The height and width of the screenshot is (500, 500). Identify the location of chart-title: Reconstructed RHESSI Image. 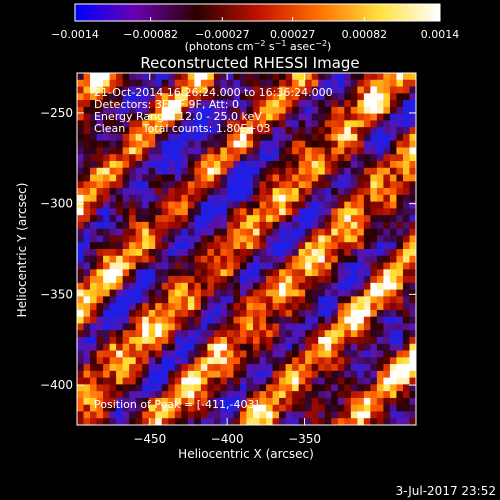
(249, 63).